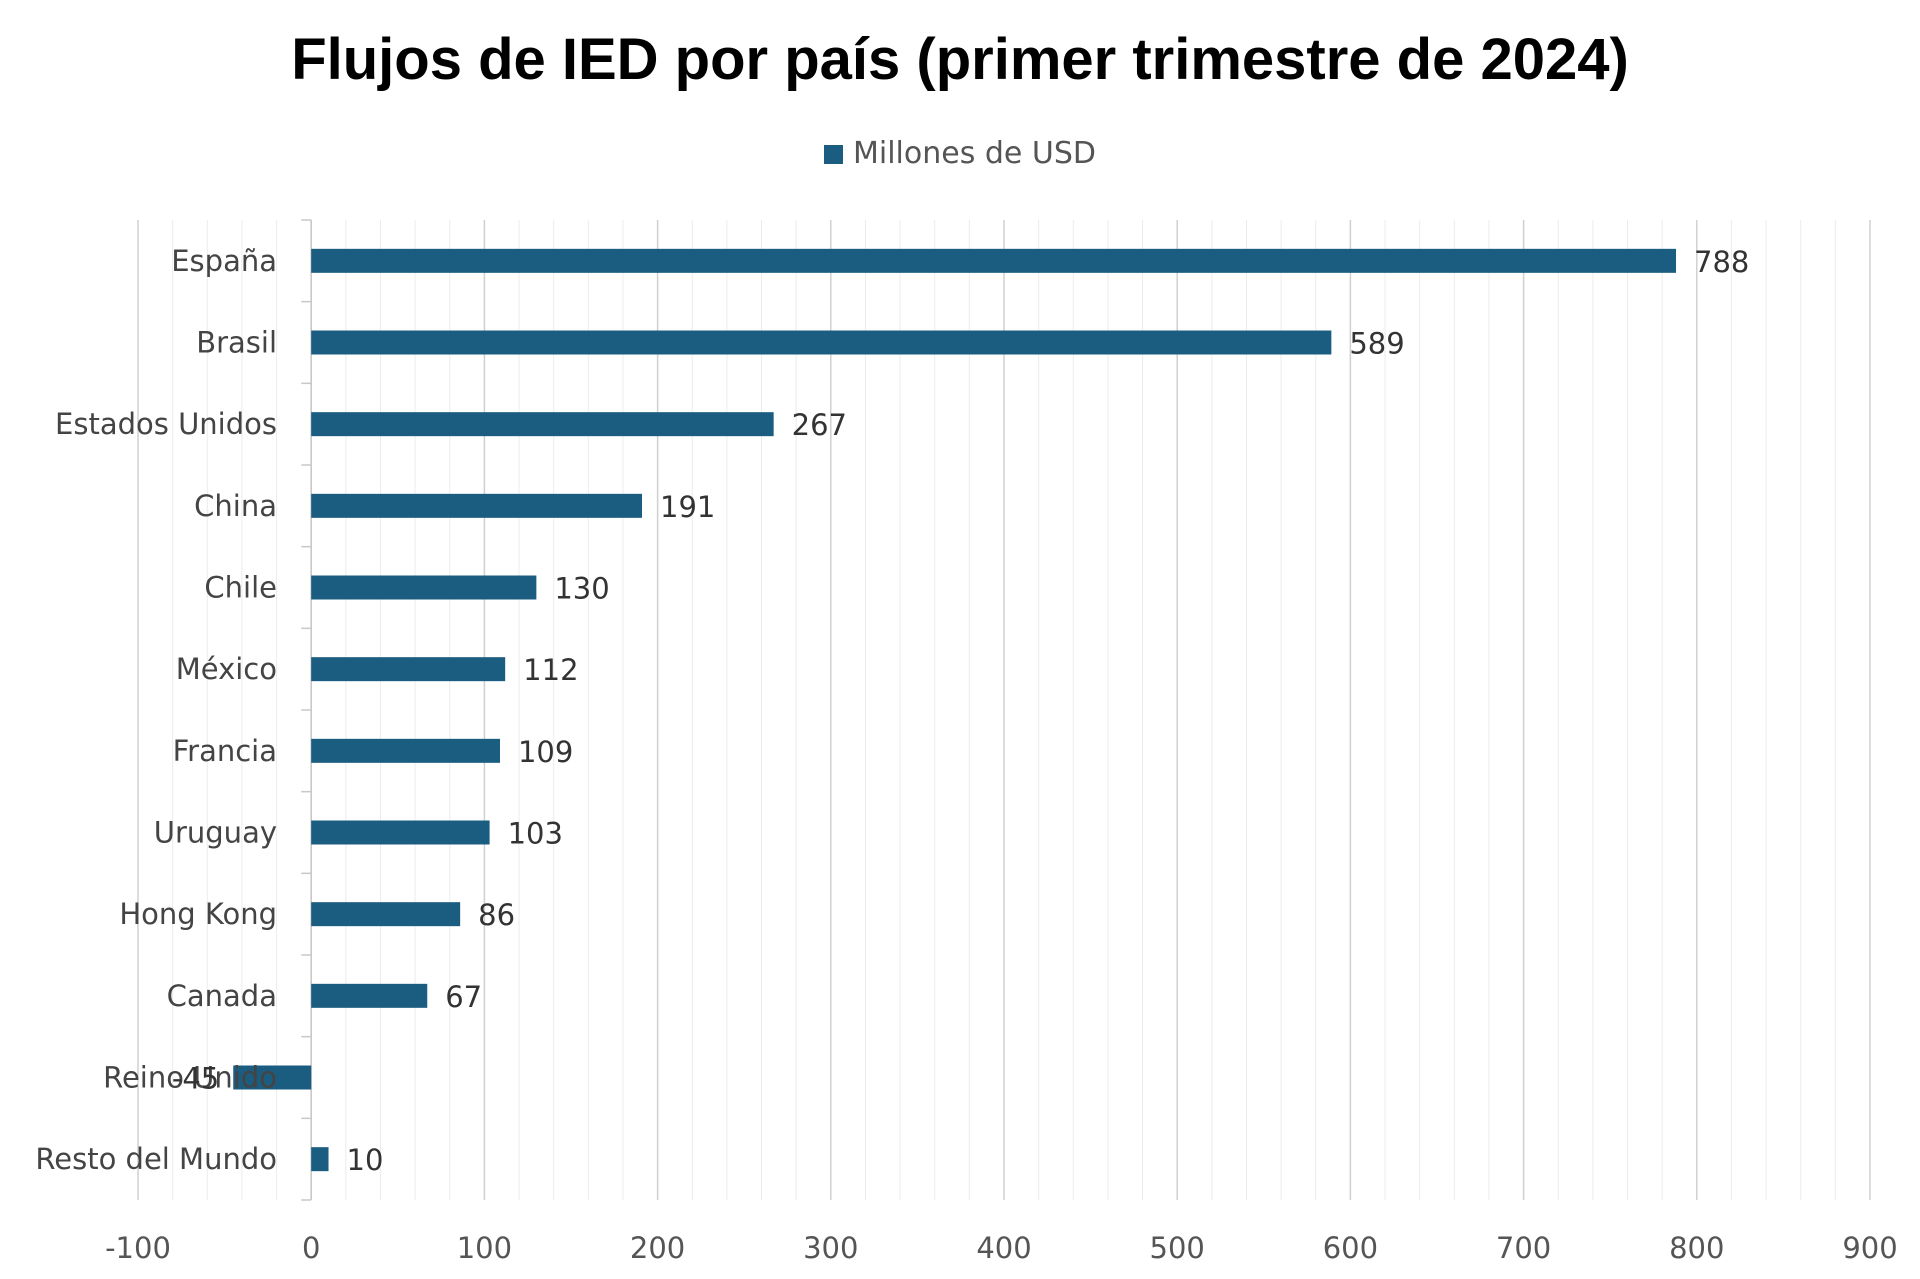 The width and height of the screenshot is (1920, 1279). What do you see at coordinates (138, 1248) in the screenshot?
I see `x-tick-label: -100` at bounding box center [138, 1248].